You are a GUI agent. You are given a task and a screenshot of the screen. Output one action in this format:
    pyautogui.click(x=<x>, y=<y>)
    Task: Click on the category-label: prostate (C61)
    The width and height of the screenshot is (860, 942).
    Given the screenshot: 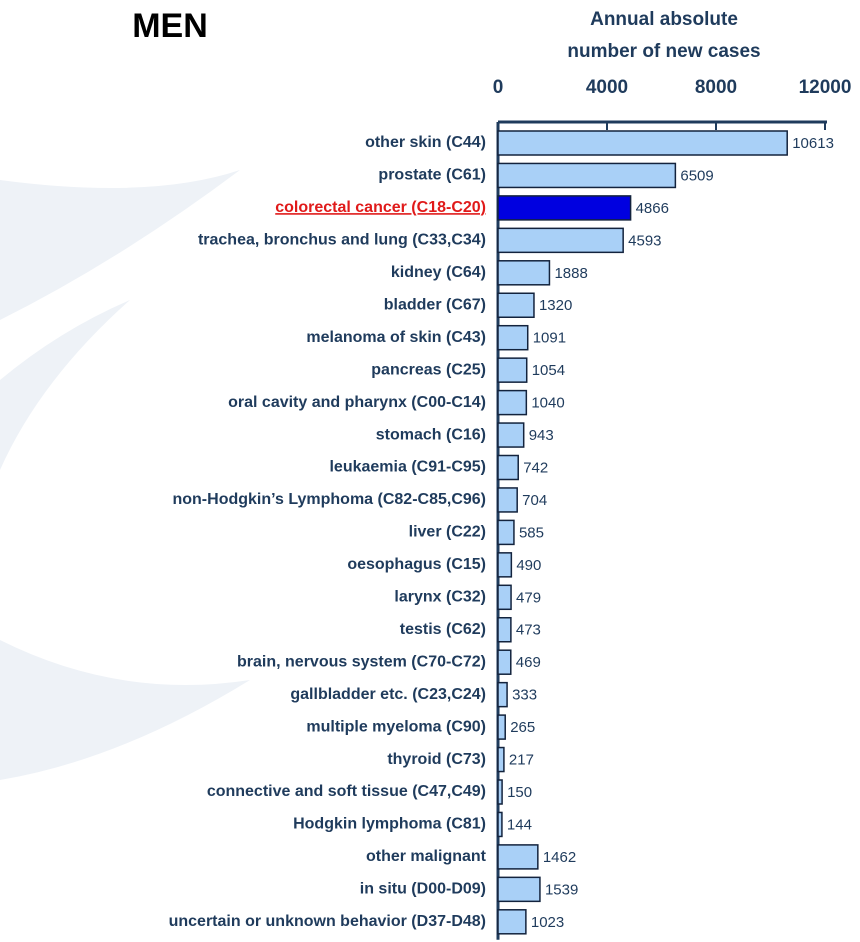 What is the action you would take?
    pyautogui.click(x=432, y=175)
    